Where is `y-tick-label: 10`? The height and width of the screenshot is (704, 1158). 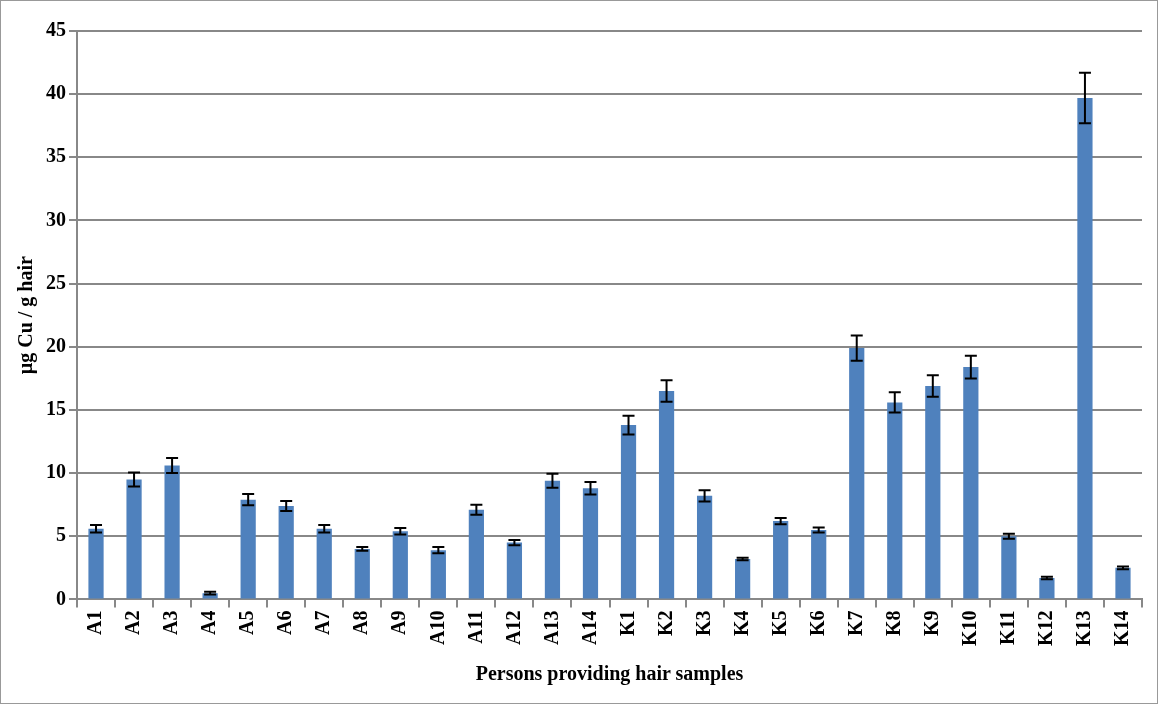 y-tick-label: 10 is located at coordinates (56, 471).